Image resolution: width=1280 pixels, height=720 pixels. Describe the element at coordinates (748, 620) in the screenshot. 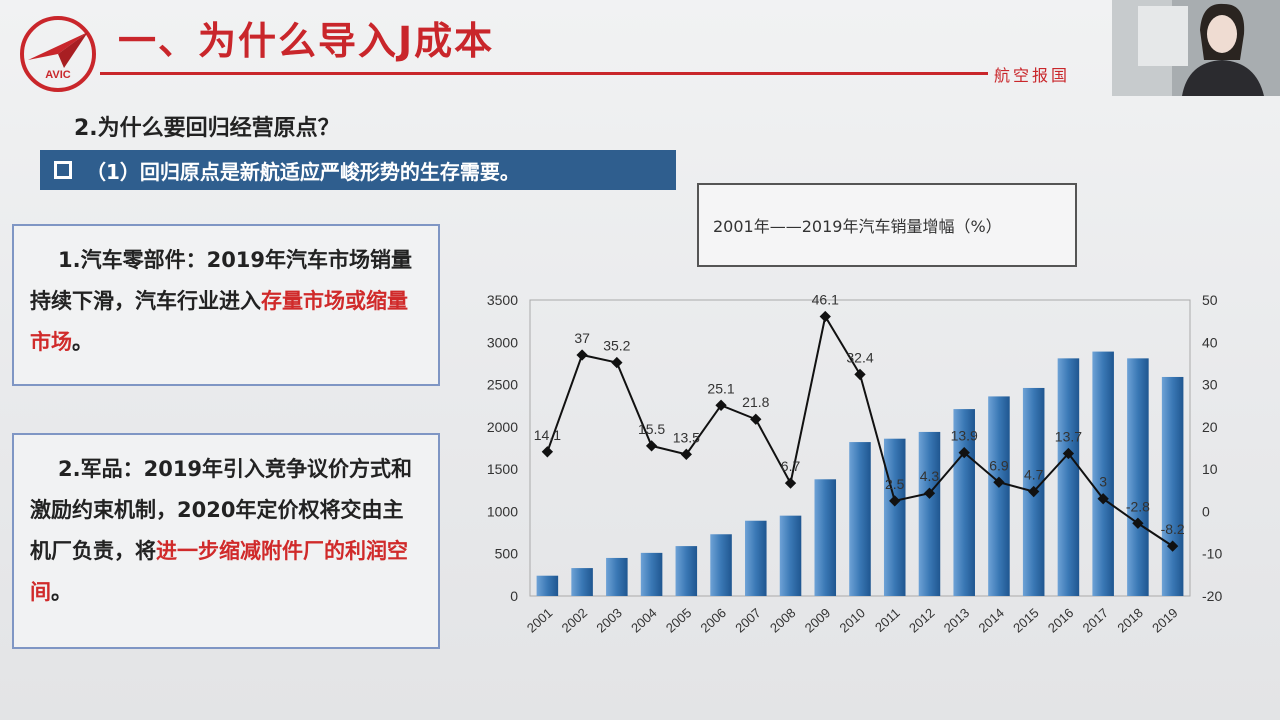

I see `x-tick-label: 2007` at that location.